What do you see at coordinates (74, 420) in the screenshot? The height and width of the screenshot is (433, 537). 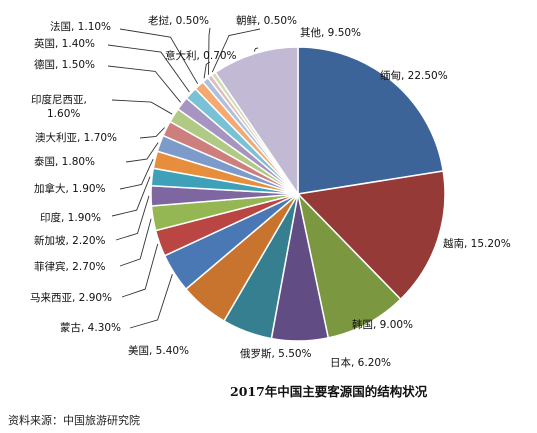 I see `source-note: 资料来源：中国旅游研究院` at bounding box center [74, 420].